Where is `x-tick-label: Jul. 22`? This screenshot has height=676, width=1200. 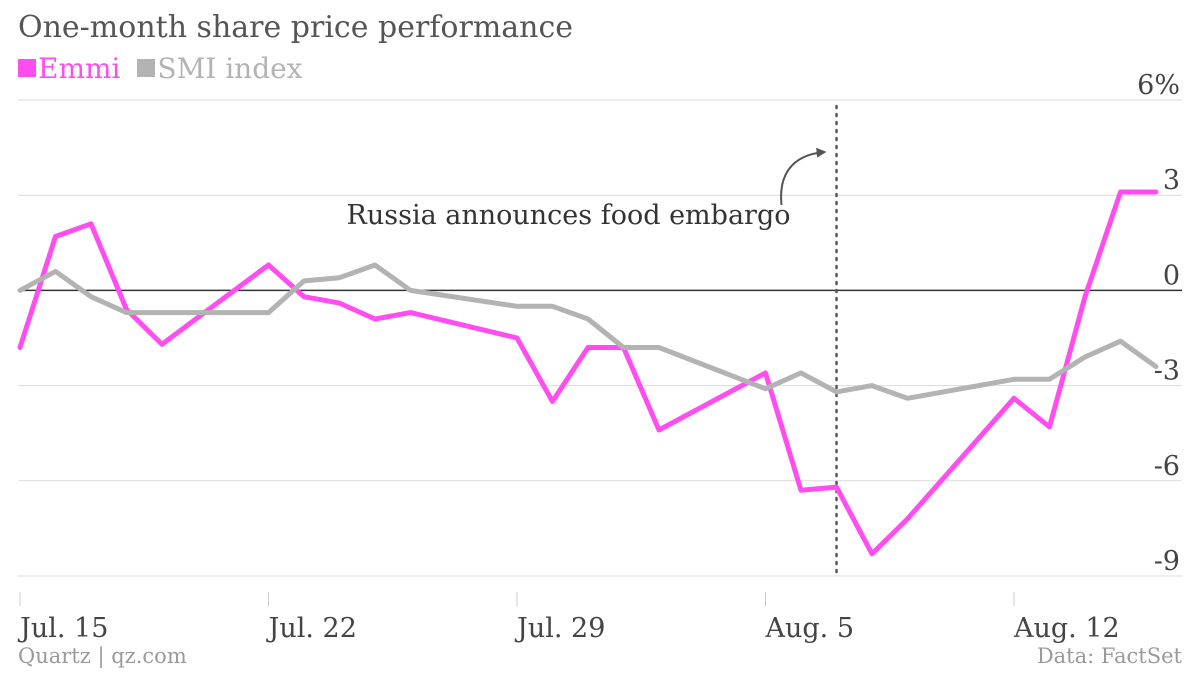 x-tick-label: Jul. 22 is located at coordinates (311, 628).